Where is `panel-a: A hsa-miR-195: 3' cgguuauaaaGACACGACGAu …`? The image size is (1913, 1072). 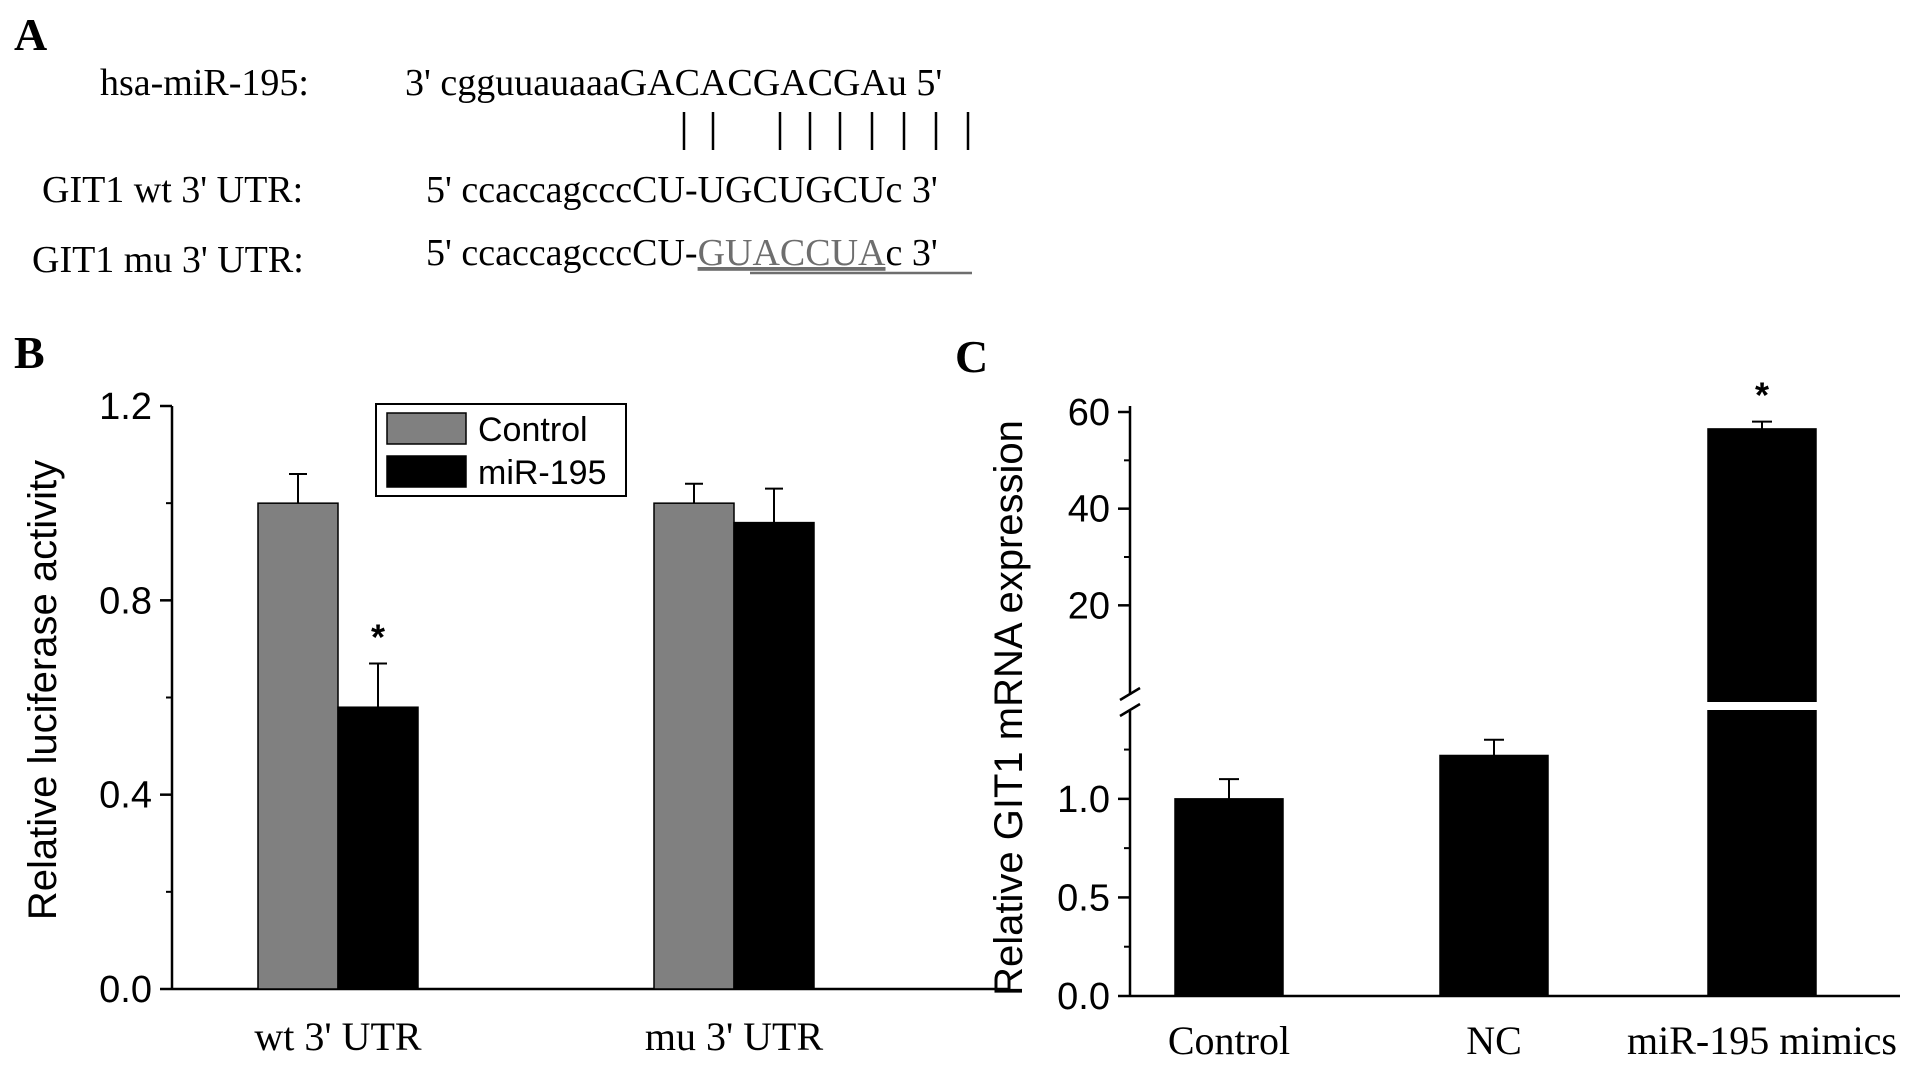
panel-a: A hsa-miR-195: 3' cgguuauaaaGACACGACGAu … is located at coordinates (493, 145).